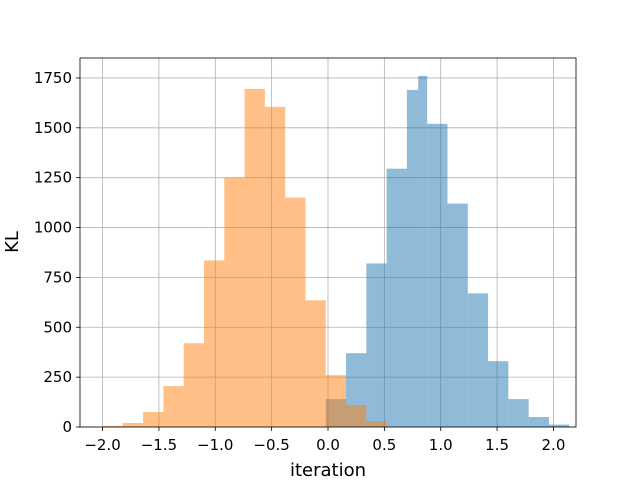 The height and width of the screenshot is (480, 640). What do you see at coordinates (102, 445) in the screenshot?
I see `x-tick-label: −2.0` at bounding box center [102, 445].